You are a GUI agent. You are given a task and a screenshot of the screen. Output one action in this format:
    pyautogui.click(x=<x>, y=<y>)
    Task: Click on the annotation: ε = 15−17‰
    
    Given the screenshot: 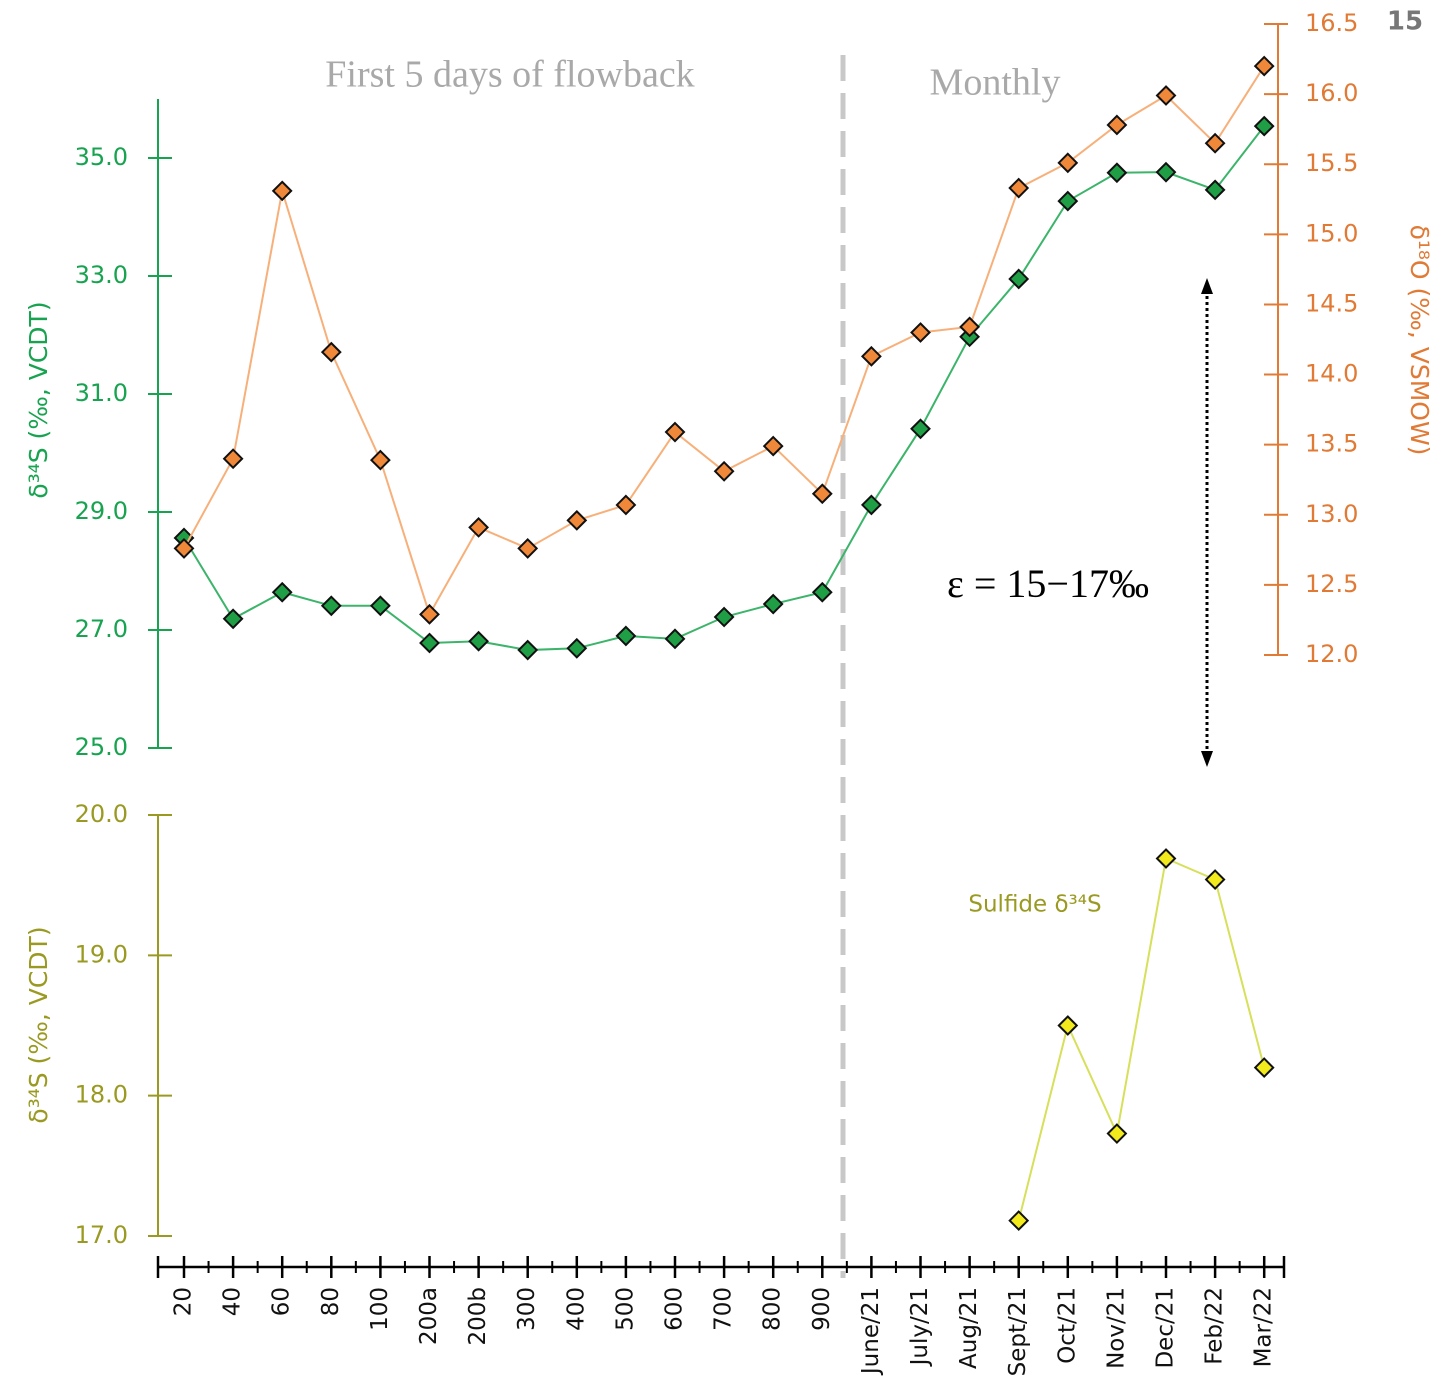 What is the action you would take?
    pyautogui.click(x=1048, y=583)
    